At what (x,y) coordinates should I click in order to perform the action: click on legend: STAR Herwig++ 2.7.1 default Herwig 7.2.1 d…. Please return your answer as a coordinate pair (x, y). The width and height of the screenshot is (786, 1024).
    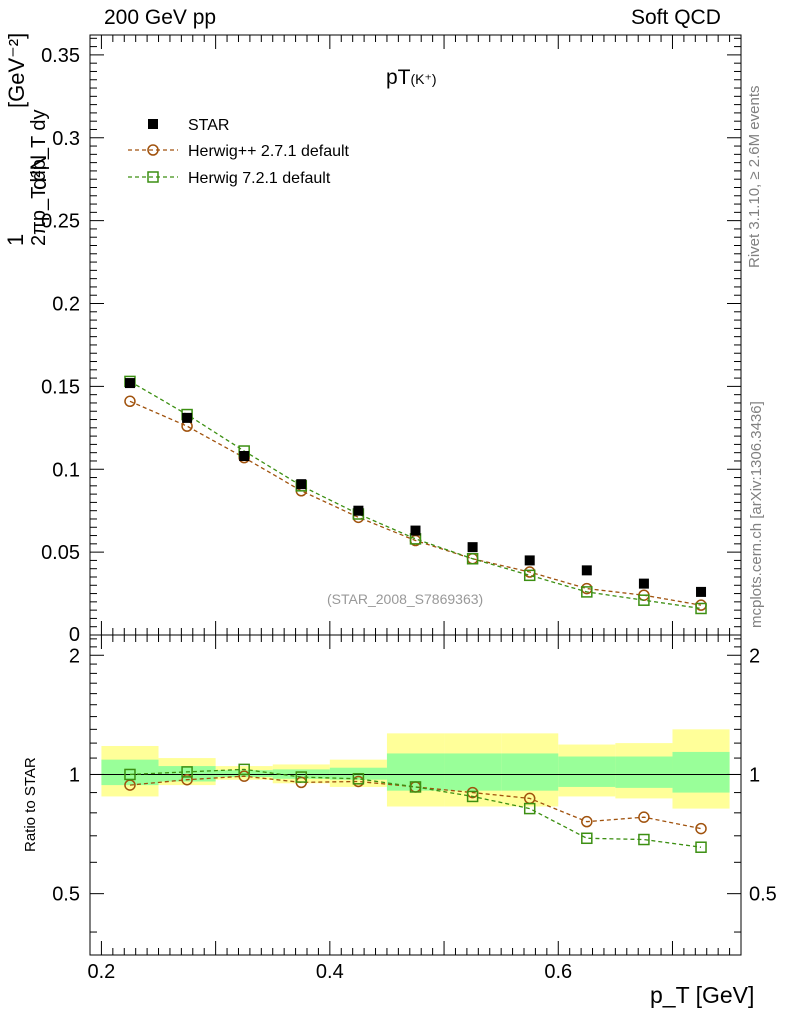
    Looking at the image, I should click on (239, 152).